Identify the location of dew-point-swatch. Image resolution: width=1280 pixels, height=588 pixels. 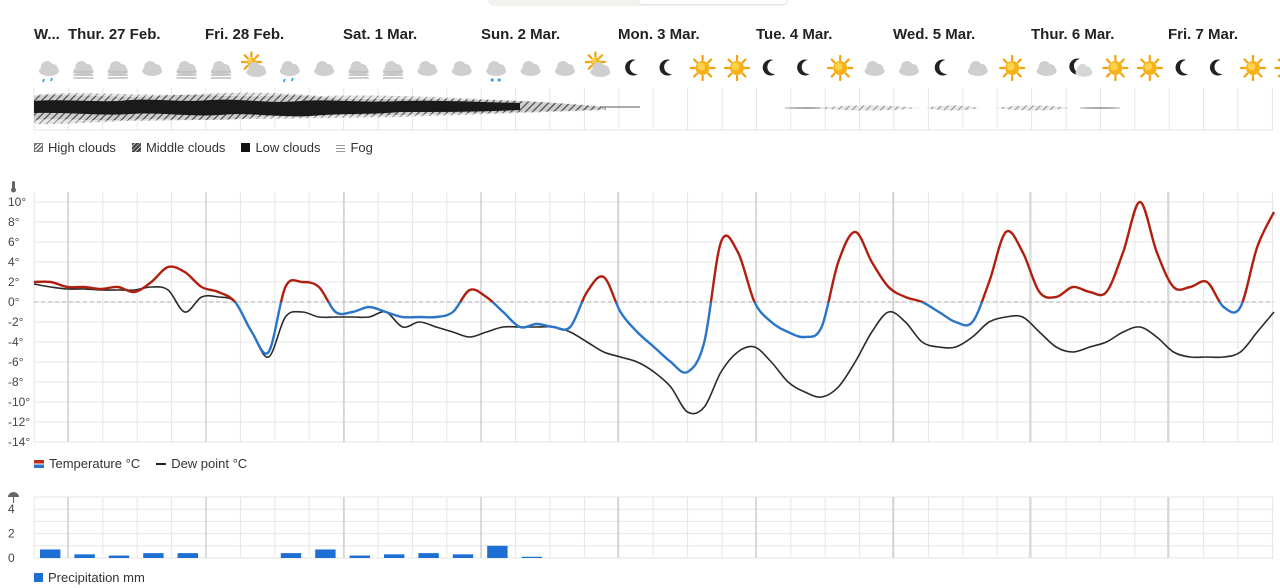
(161, 463).